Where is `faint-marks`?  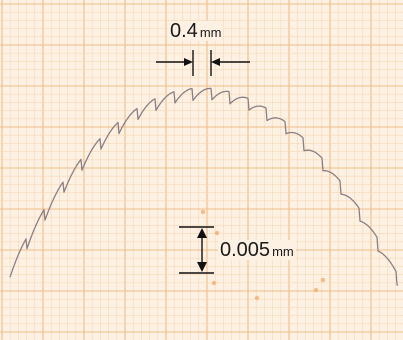
faint-marks is located at coordinates (263, 255).